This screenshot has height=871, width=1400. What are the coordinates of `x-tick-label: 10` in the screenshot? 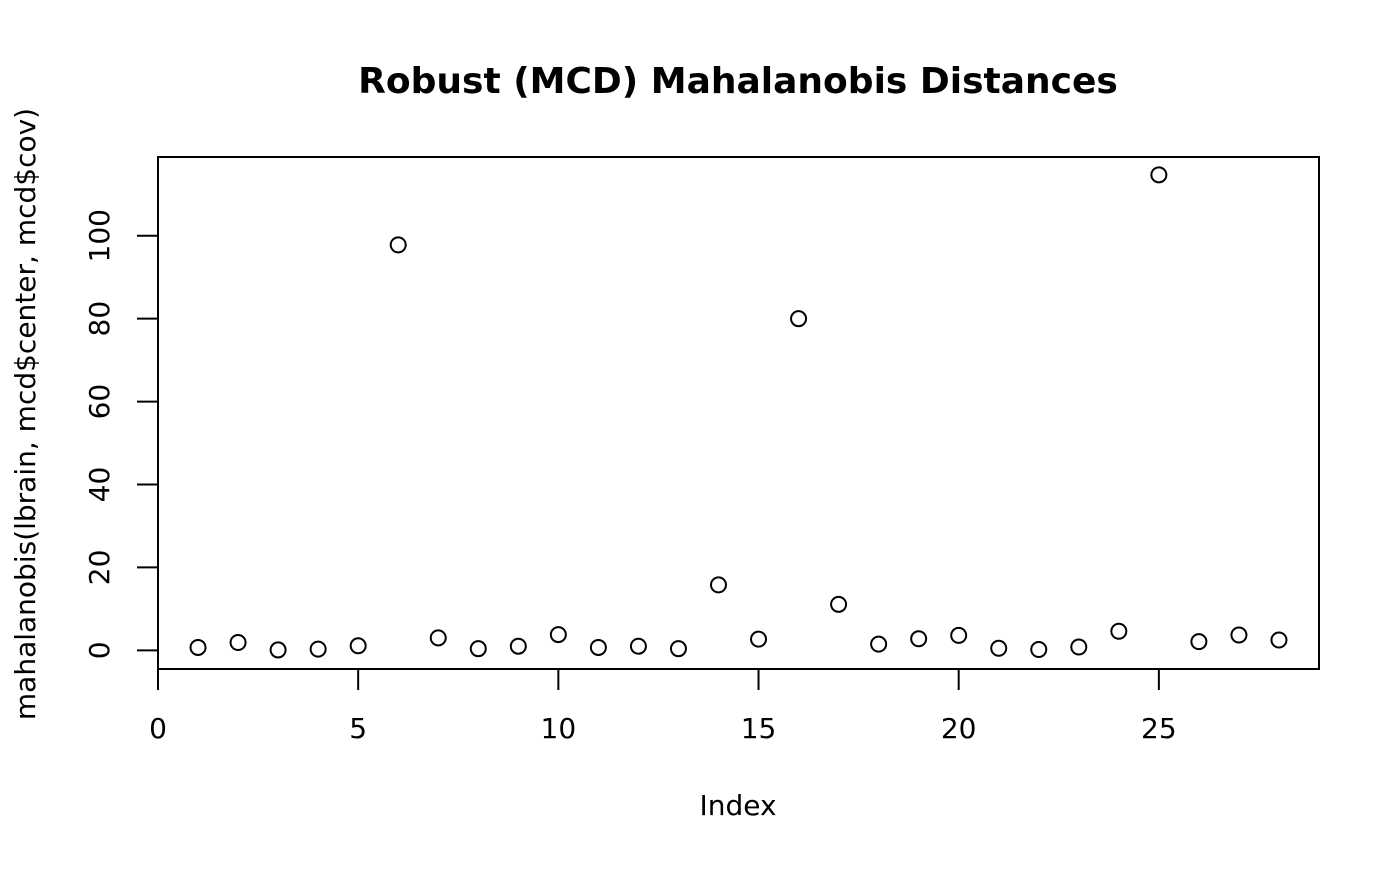 It's located at (559, 728).